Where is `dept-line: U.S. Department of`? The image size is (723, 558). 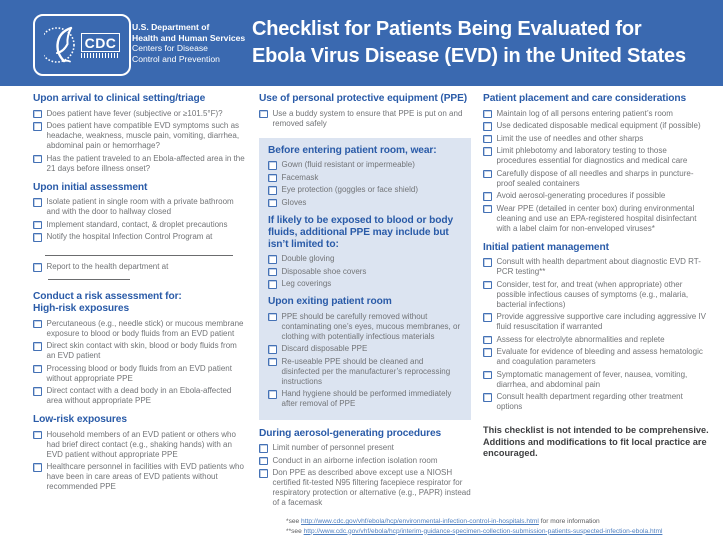 dept-line: U.S. Department of is located at coordinates (171, 27).